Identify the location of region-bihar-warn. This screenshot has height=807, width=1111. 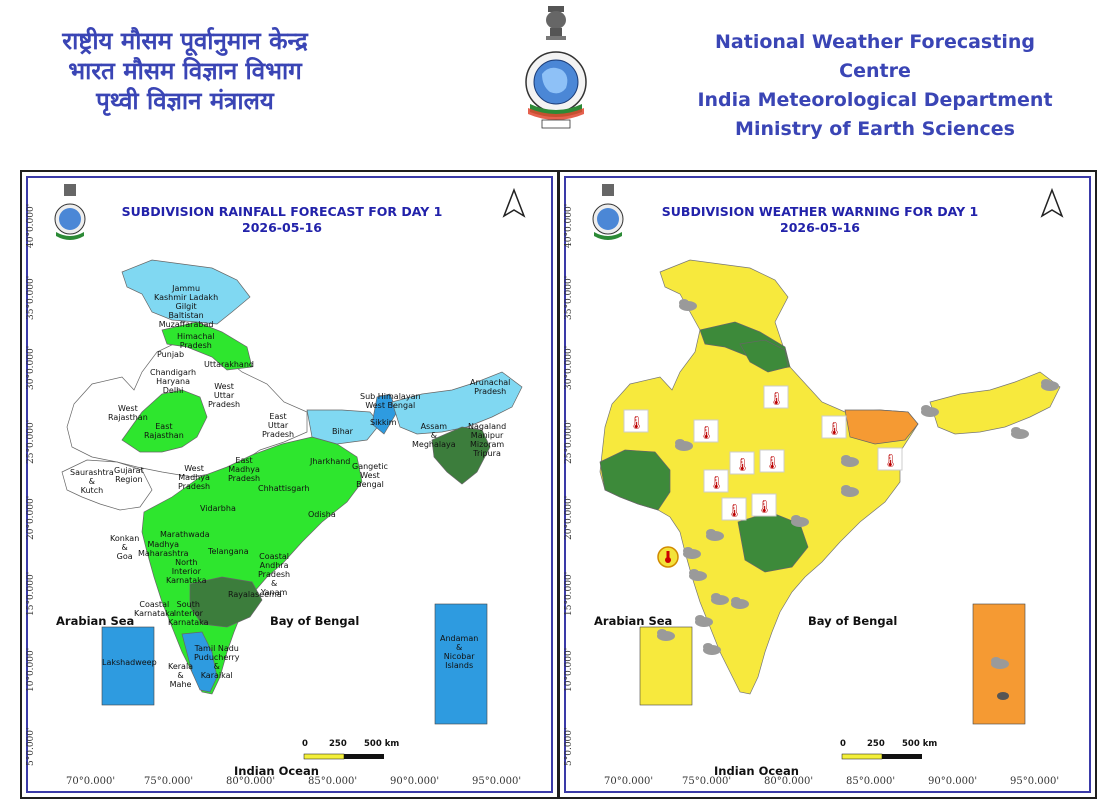
(881, 427).